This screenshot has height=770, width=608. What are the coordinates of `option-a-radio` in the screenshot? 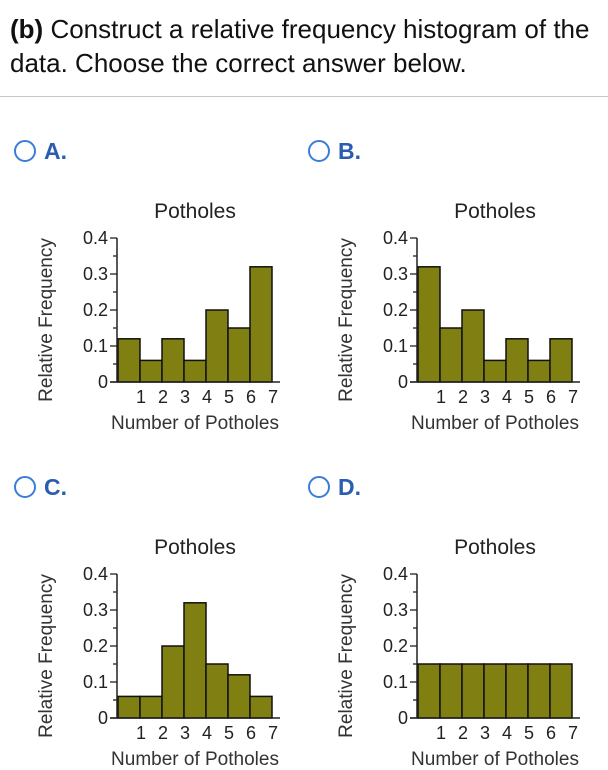 It's located at (25, 151).